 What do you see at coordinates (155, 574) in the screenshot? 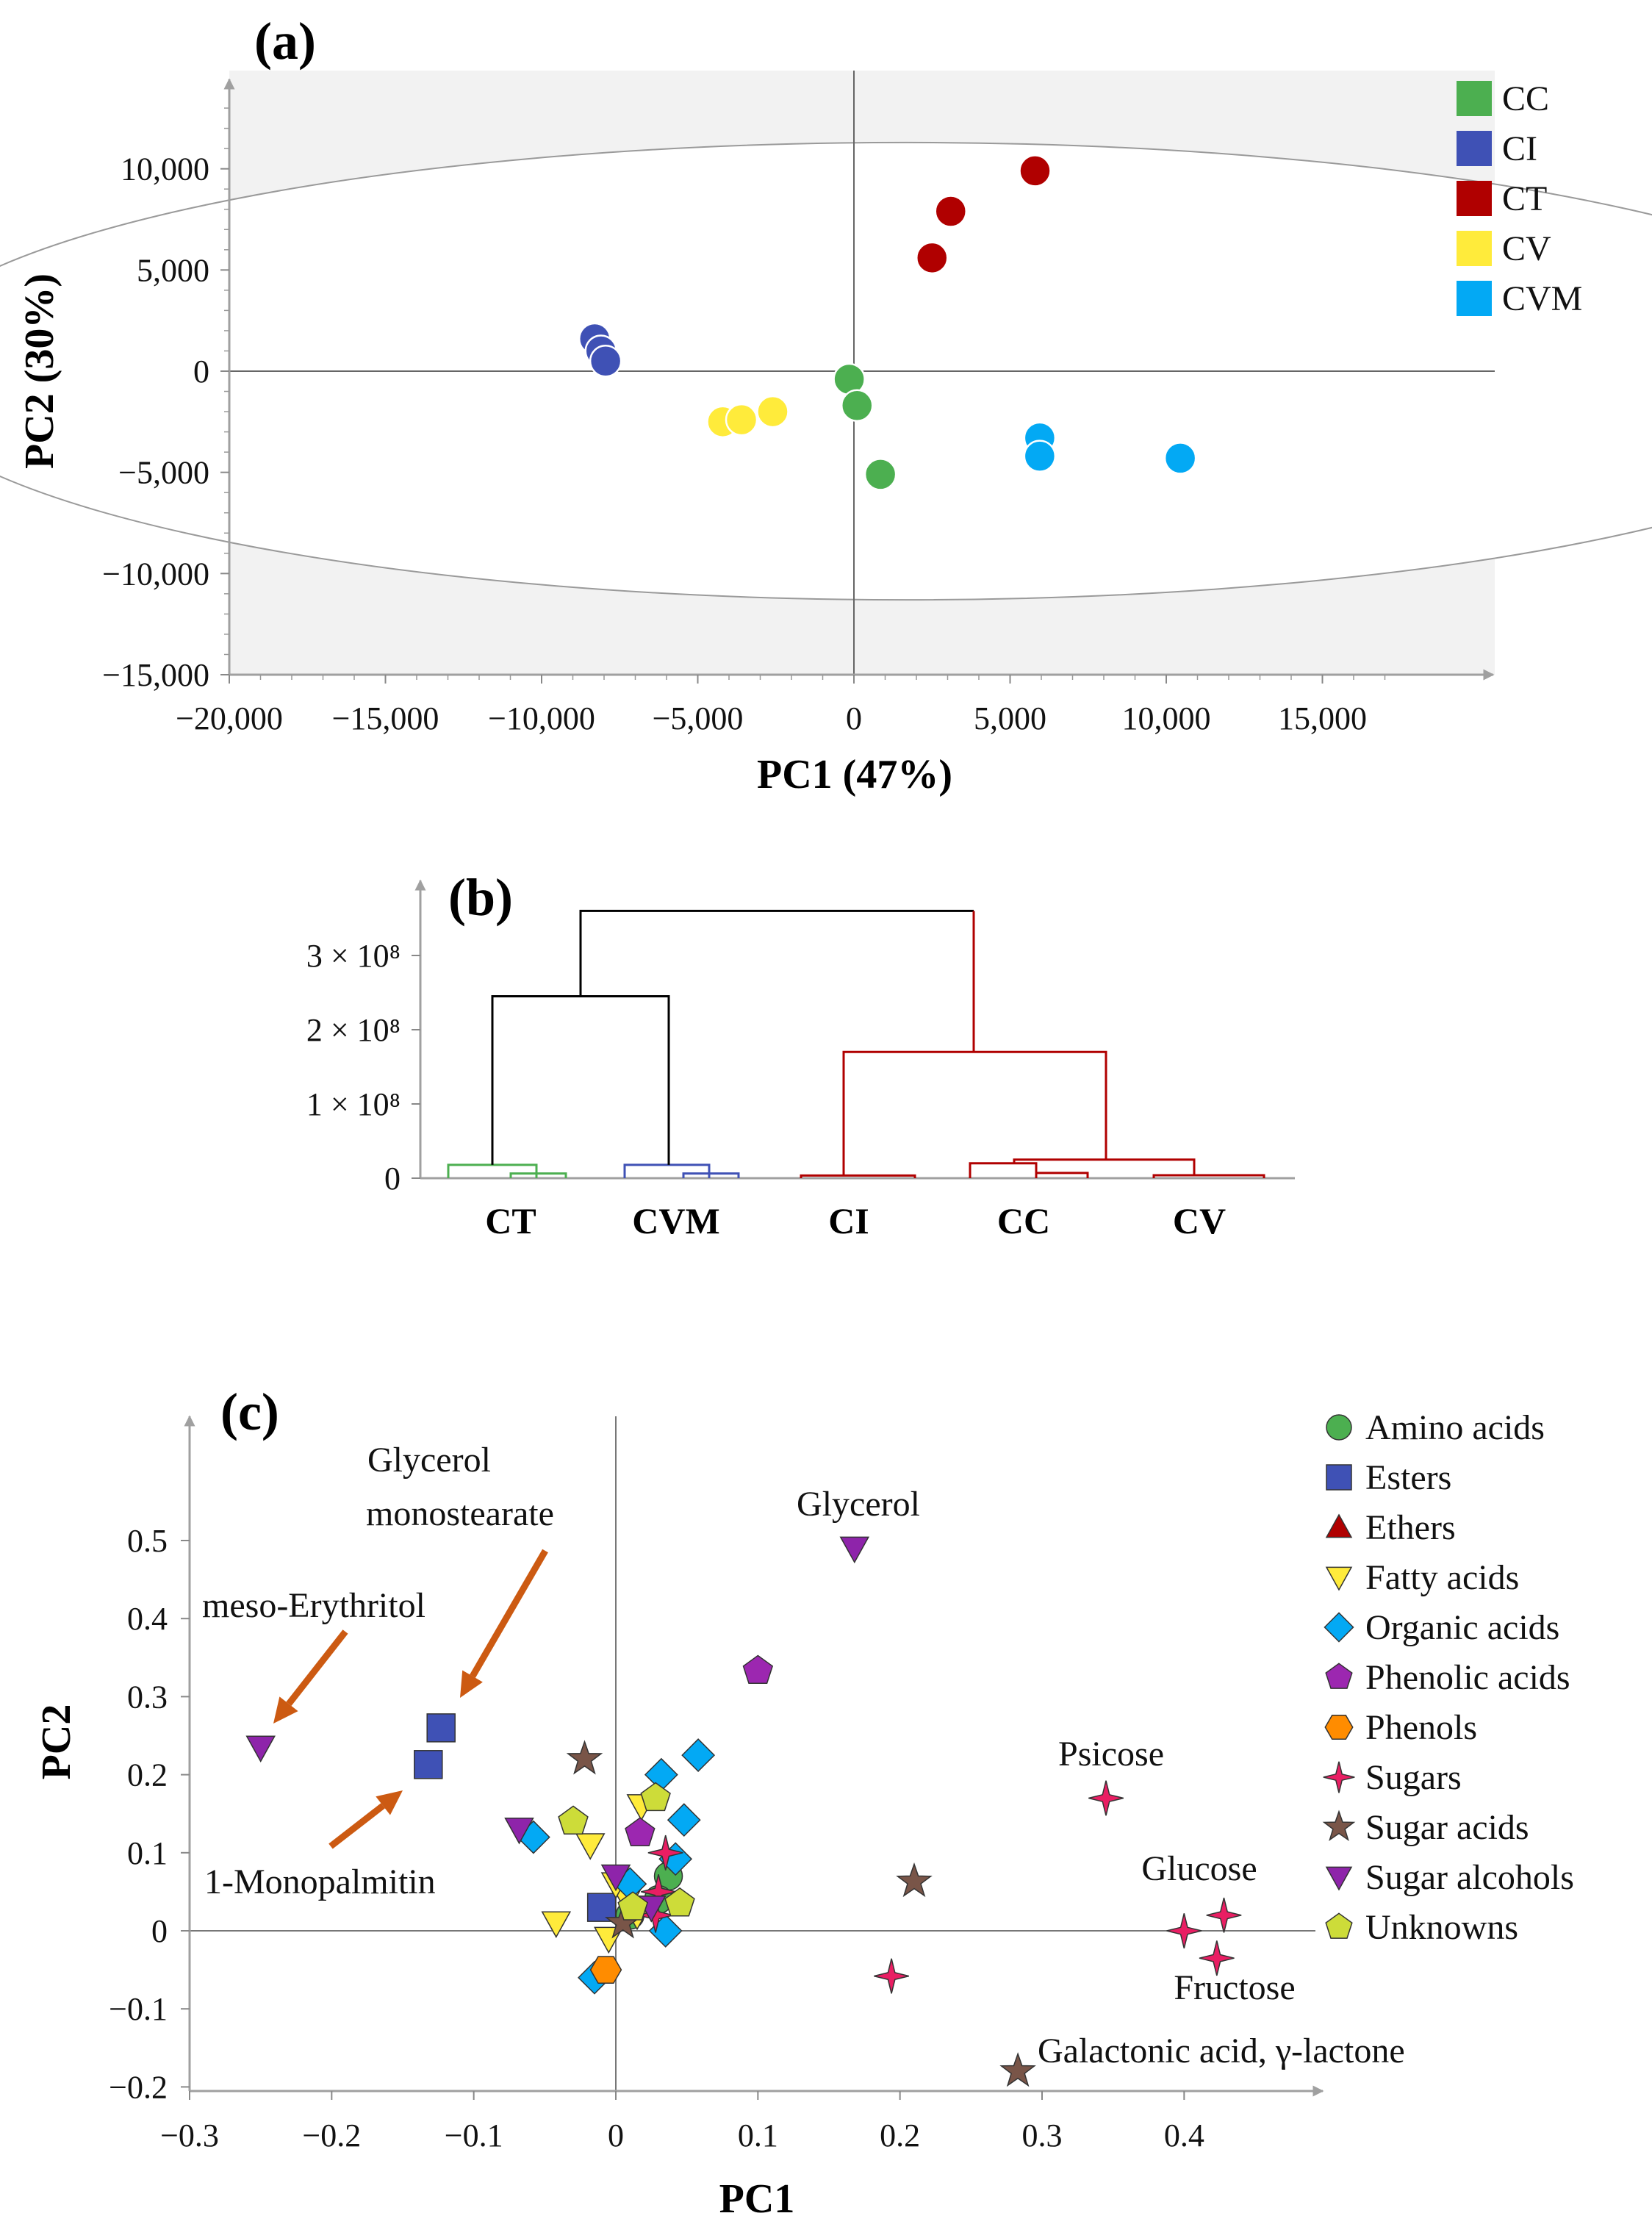
I see `y-tick-label: −10,000` at bounding box center [155, 574].